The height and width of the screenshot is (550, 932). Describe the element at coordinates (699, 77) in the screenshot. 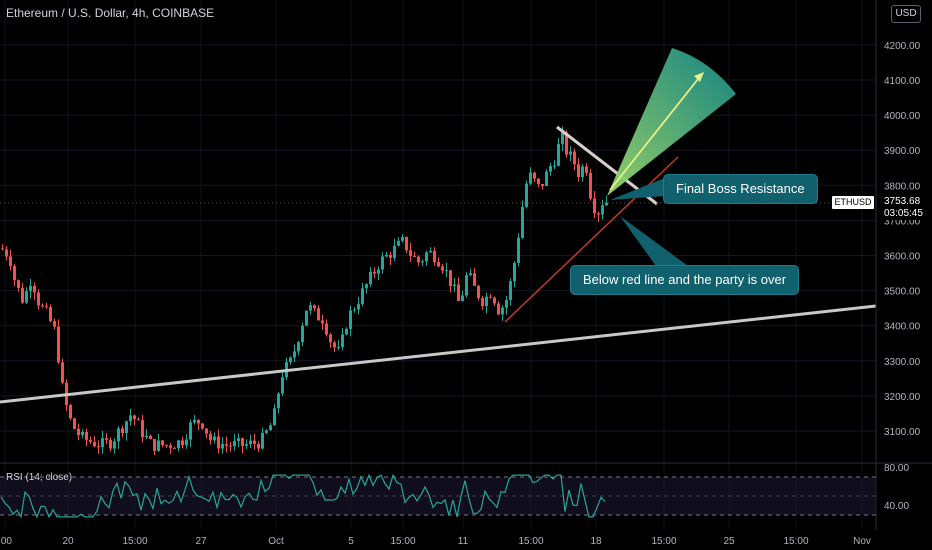

I see `projection-arrowhead` at that location.